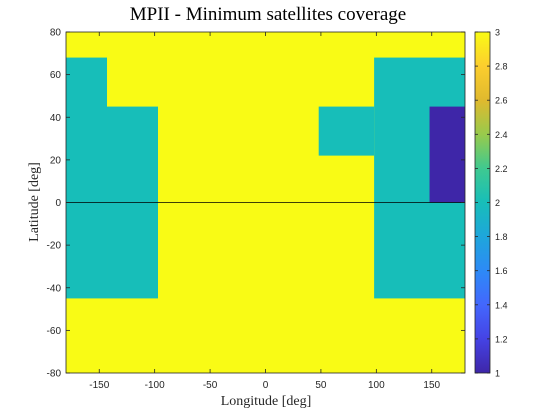 The image size is (560, 420). I want to click on colorbar-tick-label: 2.8, so click(501, 67).